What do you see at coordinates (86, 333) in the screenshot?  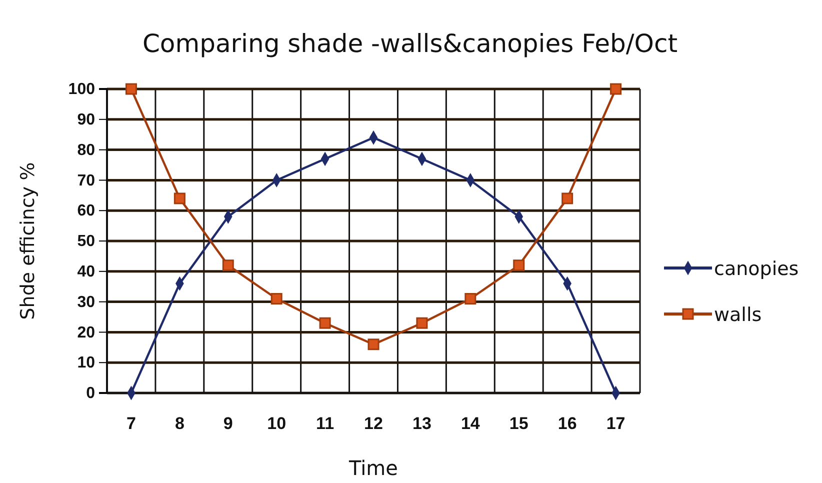 I see `y-tick-label: 20` at bounding box center [86, 333].